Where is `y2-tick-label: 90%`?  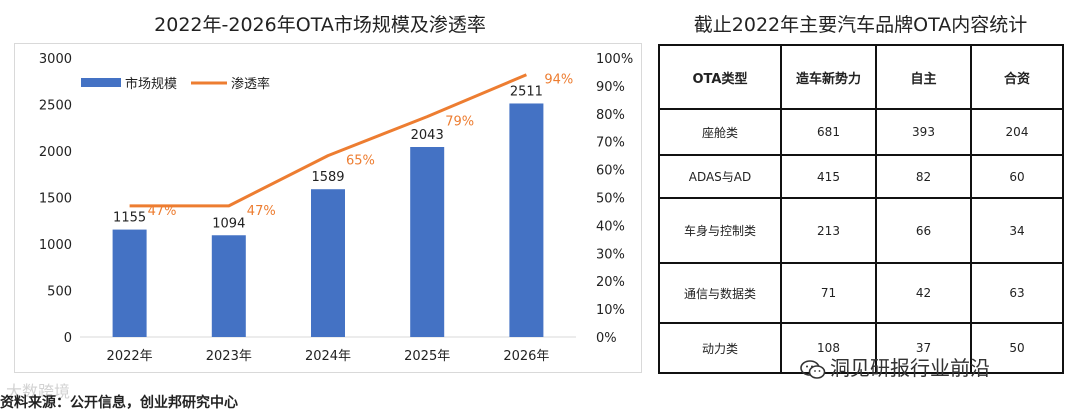
y2-tick-label: 90% is located at coordinates (610, 87).